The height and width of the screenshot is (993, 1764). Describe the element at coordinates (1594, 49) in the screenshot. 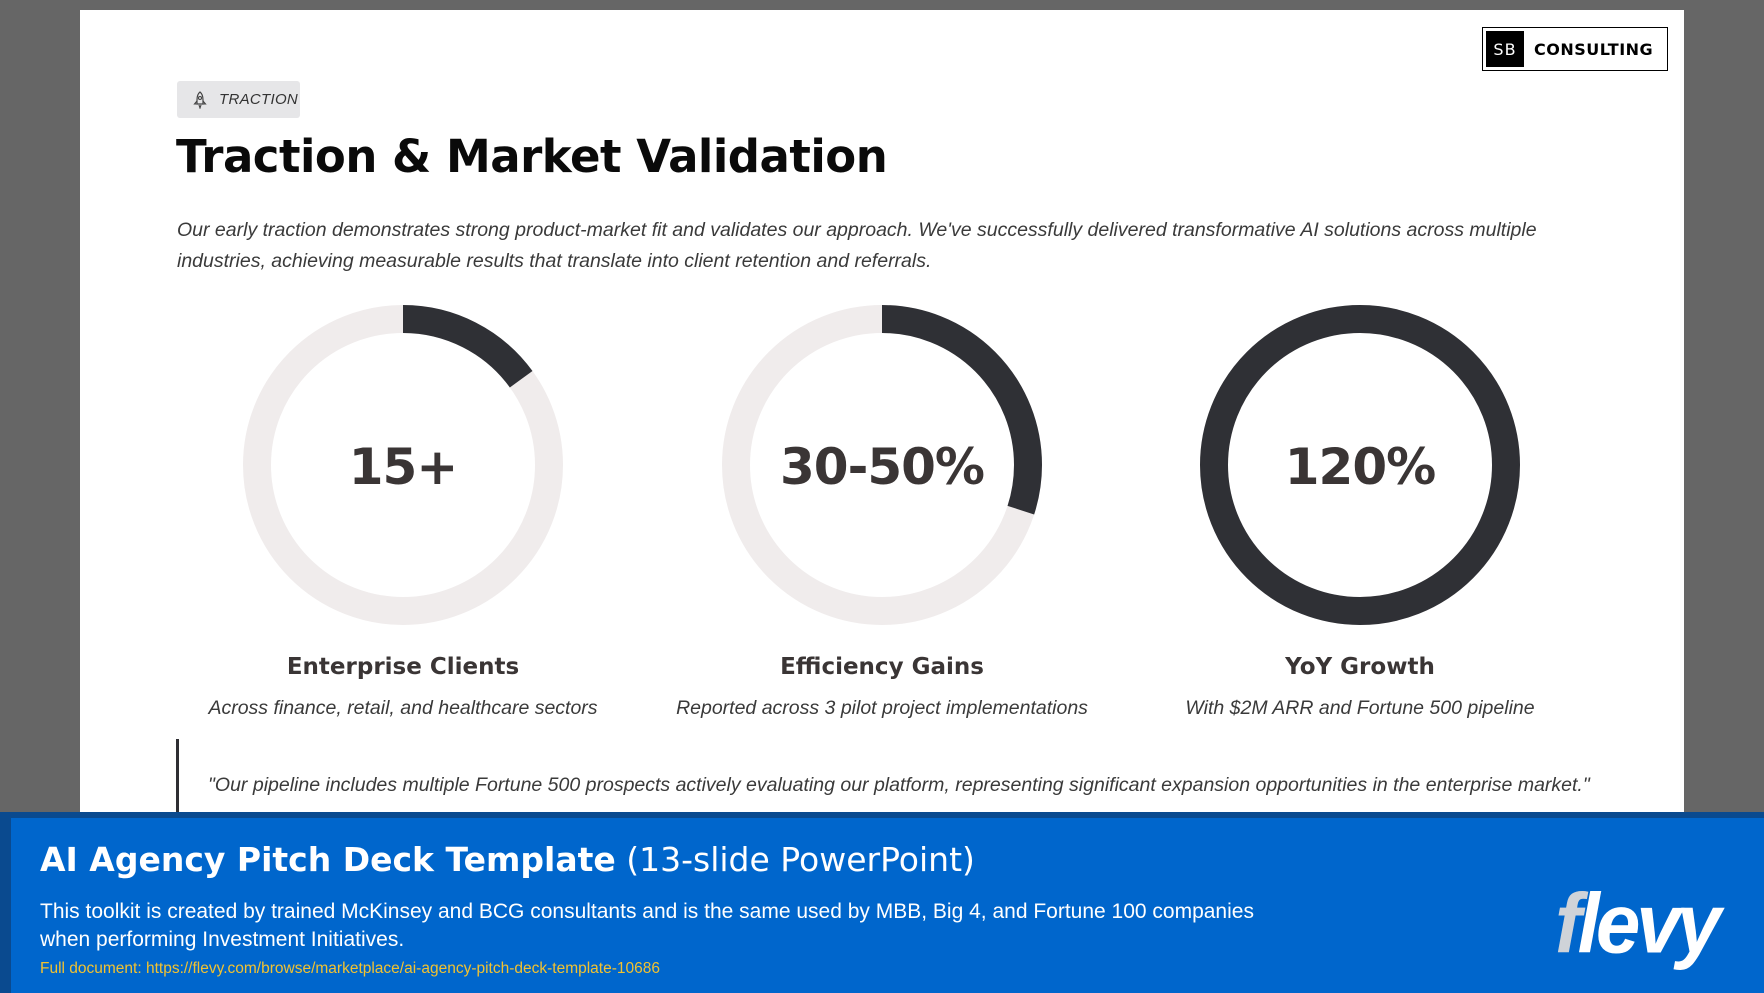

I see `logo-text: CONSULTING` at that location.